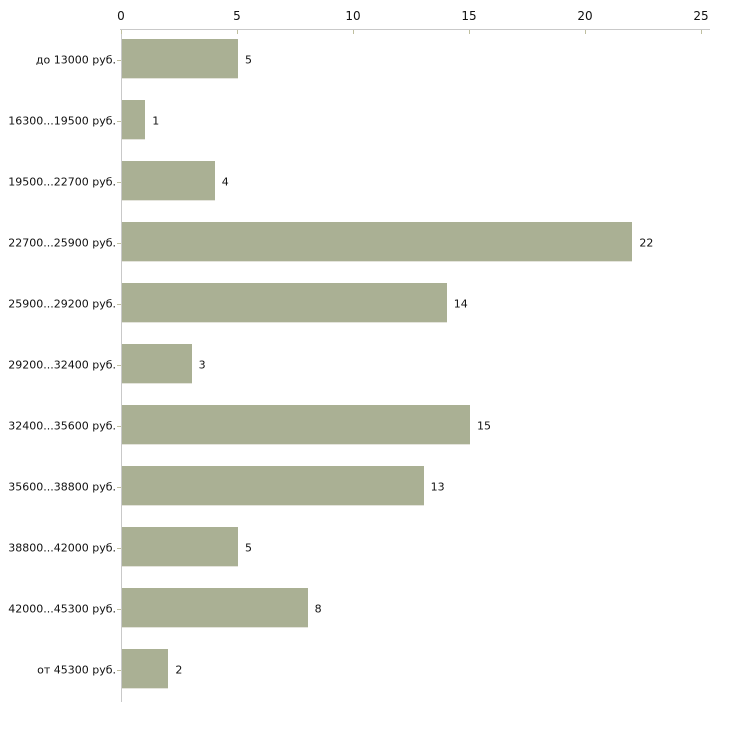 This screenshot has height=730, width=730. Describe the element at coordinates (225, 181) in the screenshot. I see `value-label: 4` at that location.